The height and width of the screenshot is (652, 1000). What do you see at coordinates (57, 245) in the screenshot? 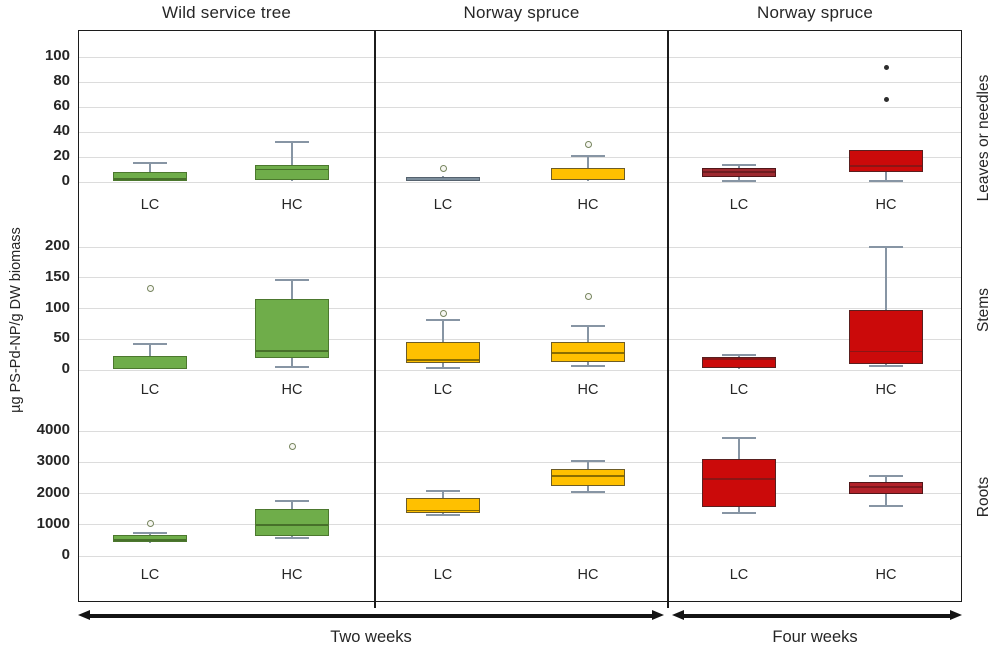
I see `axis-tick-label: 200` at bounding box center [57, 245].